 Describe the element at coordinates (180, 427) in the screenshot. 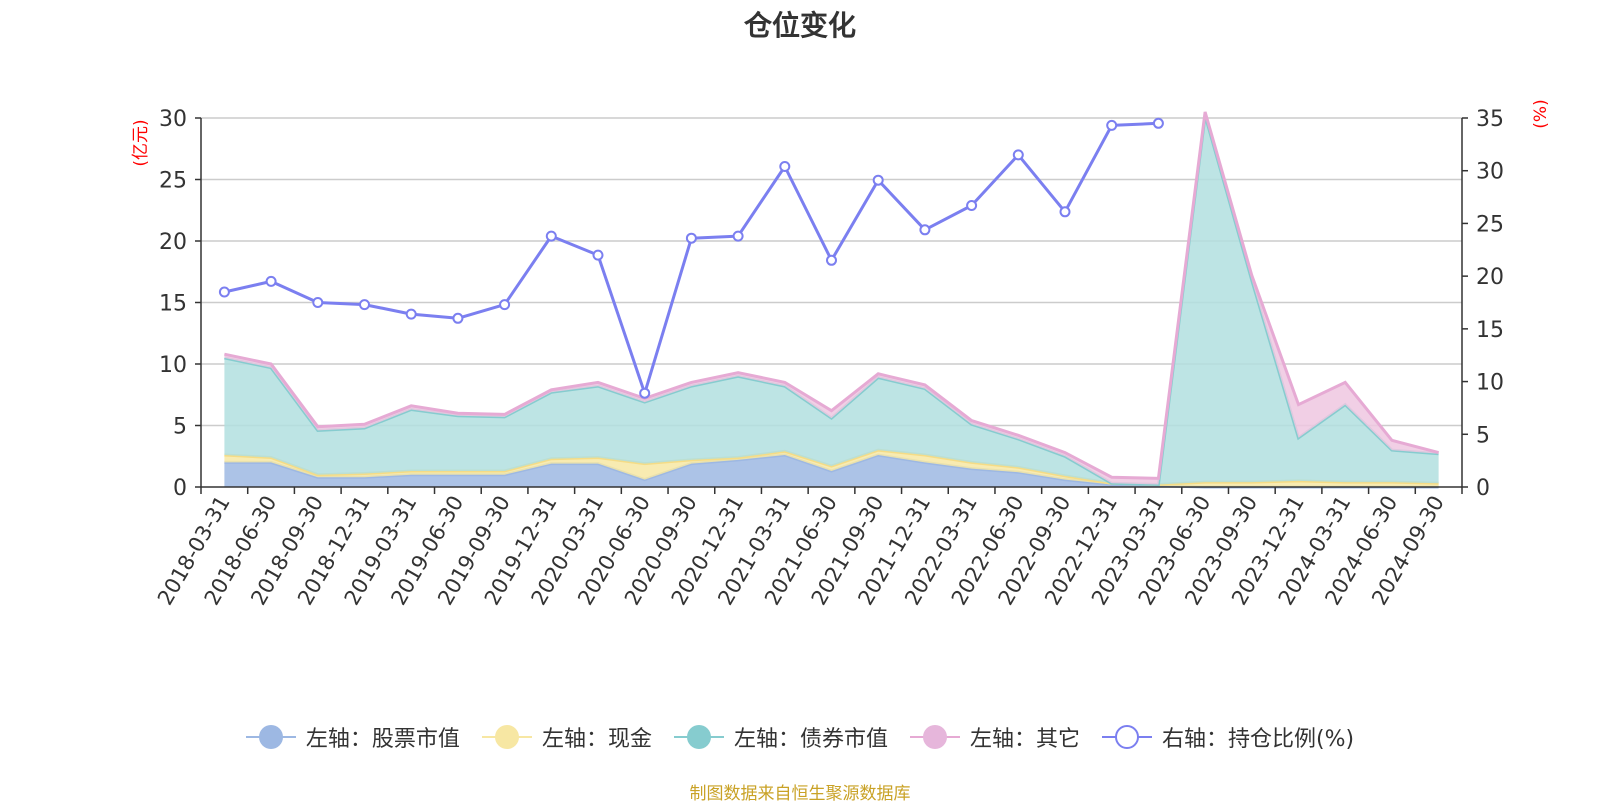

I see `left-tick-label-1: 5` at that location.